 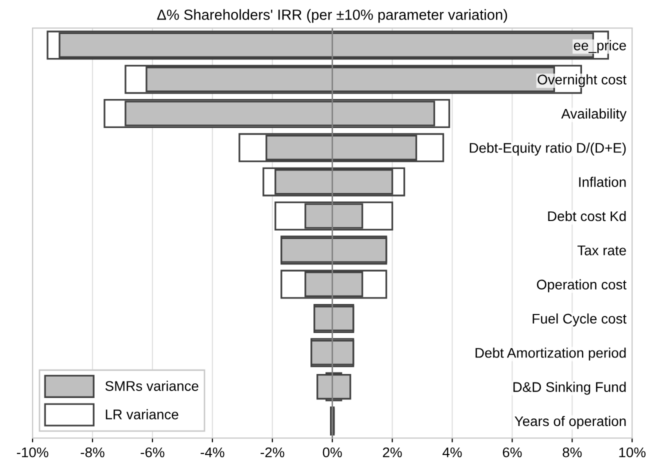 What do you see at coordinates (602, 181) in the screenshot?
I see `y-tick-label: Inflation` at bounding box center [602, 181].